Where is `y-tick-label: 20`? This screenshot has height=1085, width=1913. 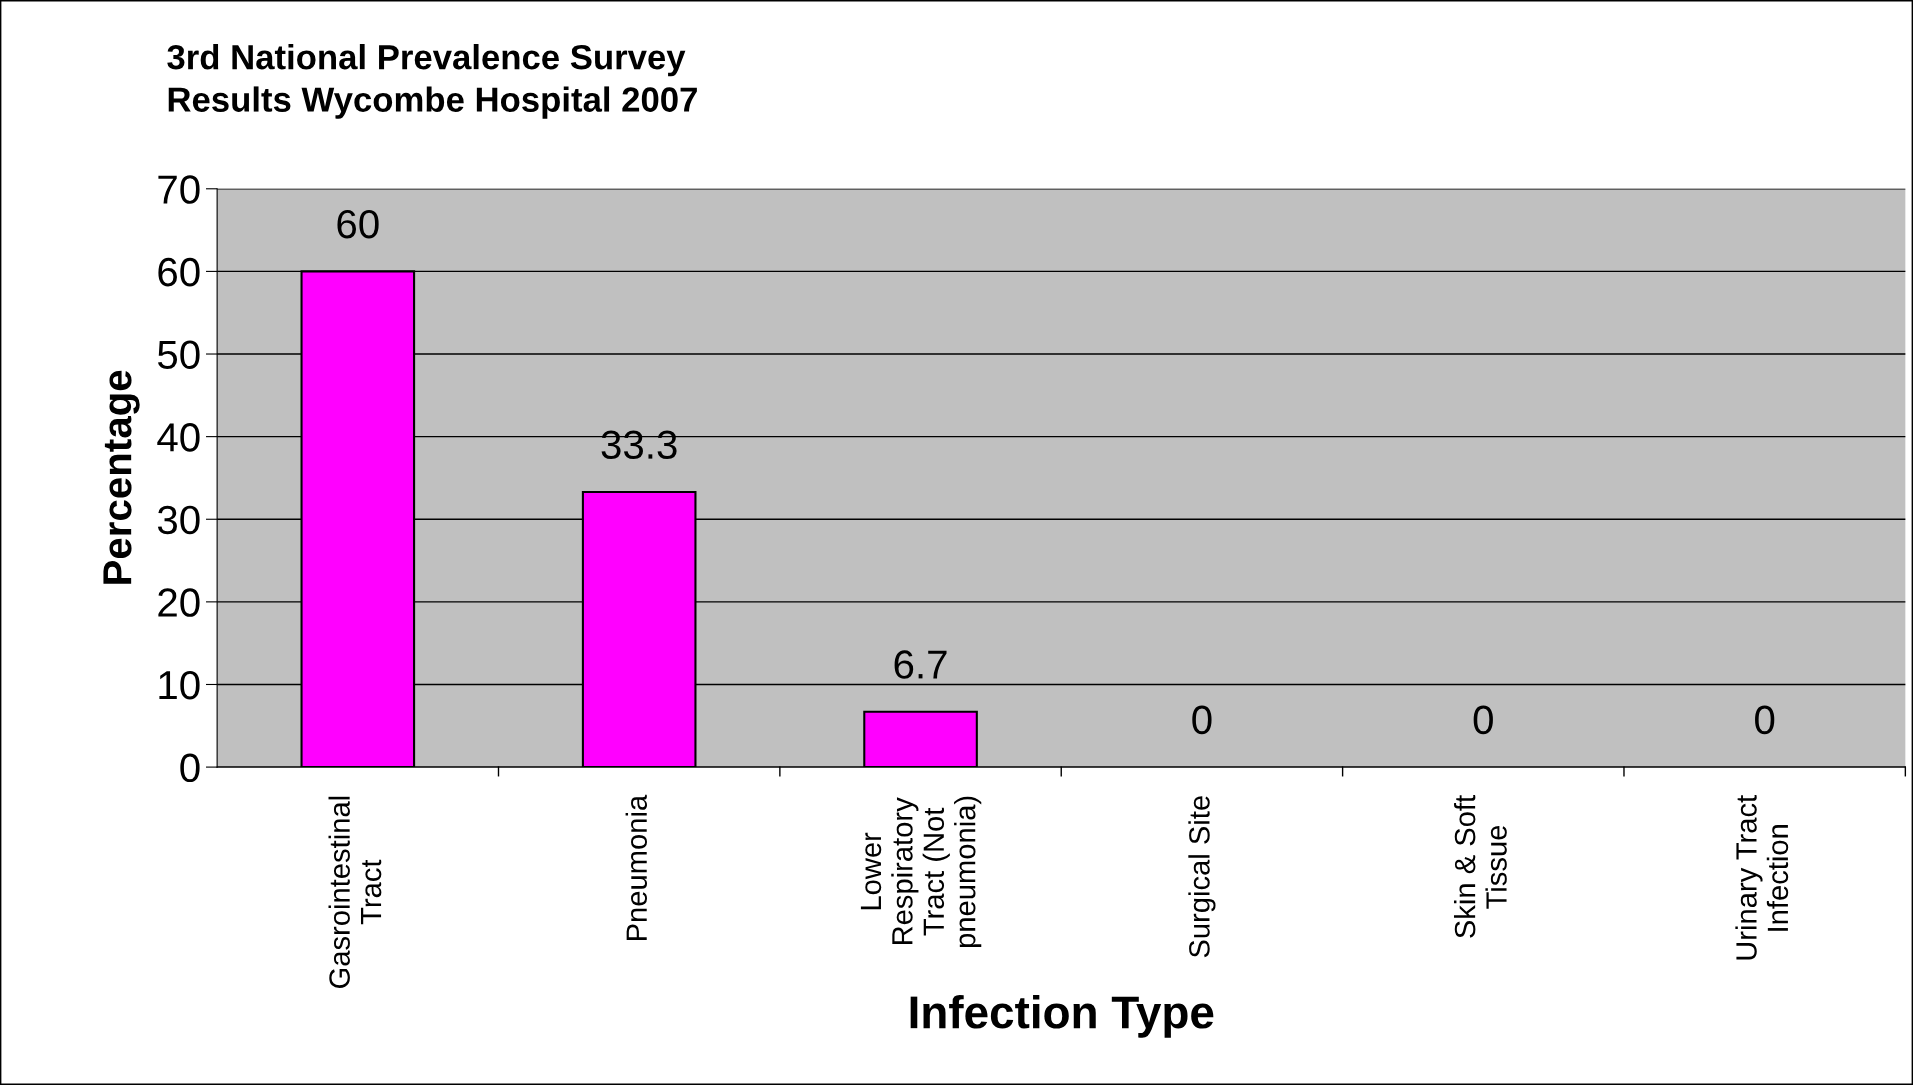 y-tick-label: 20 is located at coordinates (179, 602).